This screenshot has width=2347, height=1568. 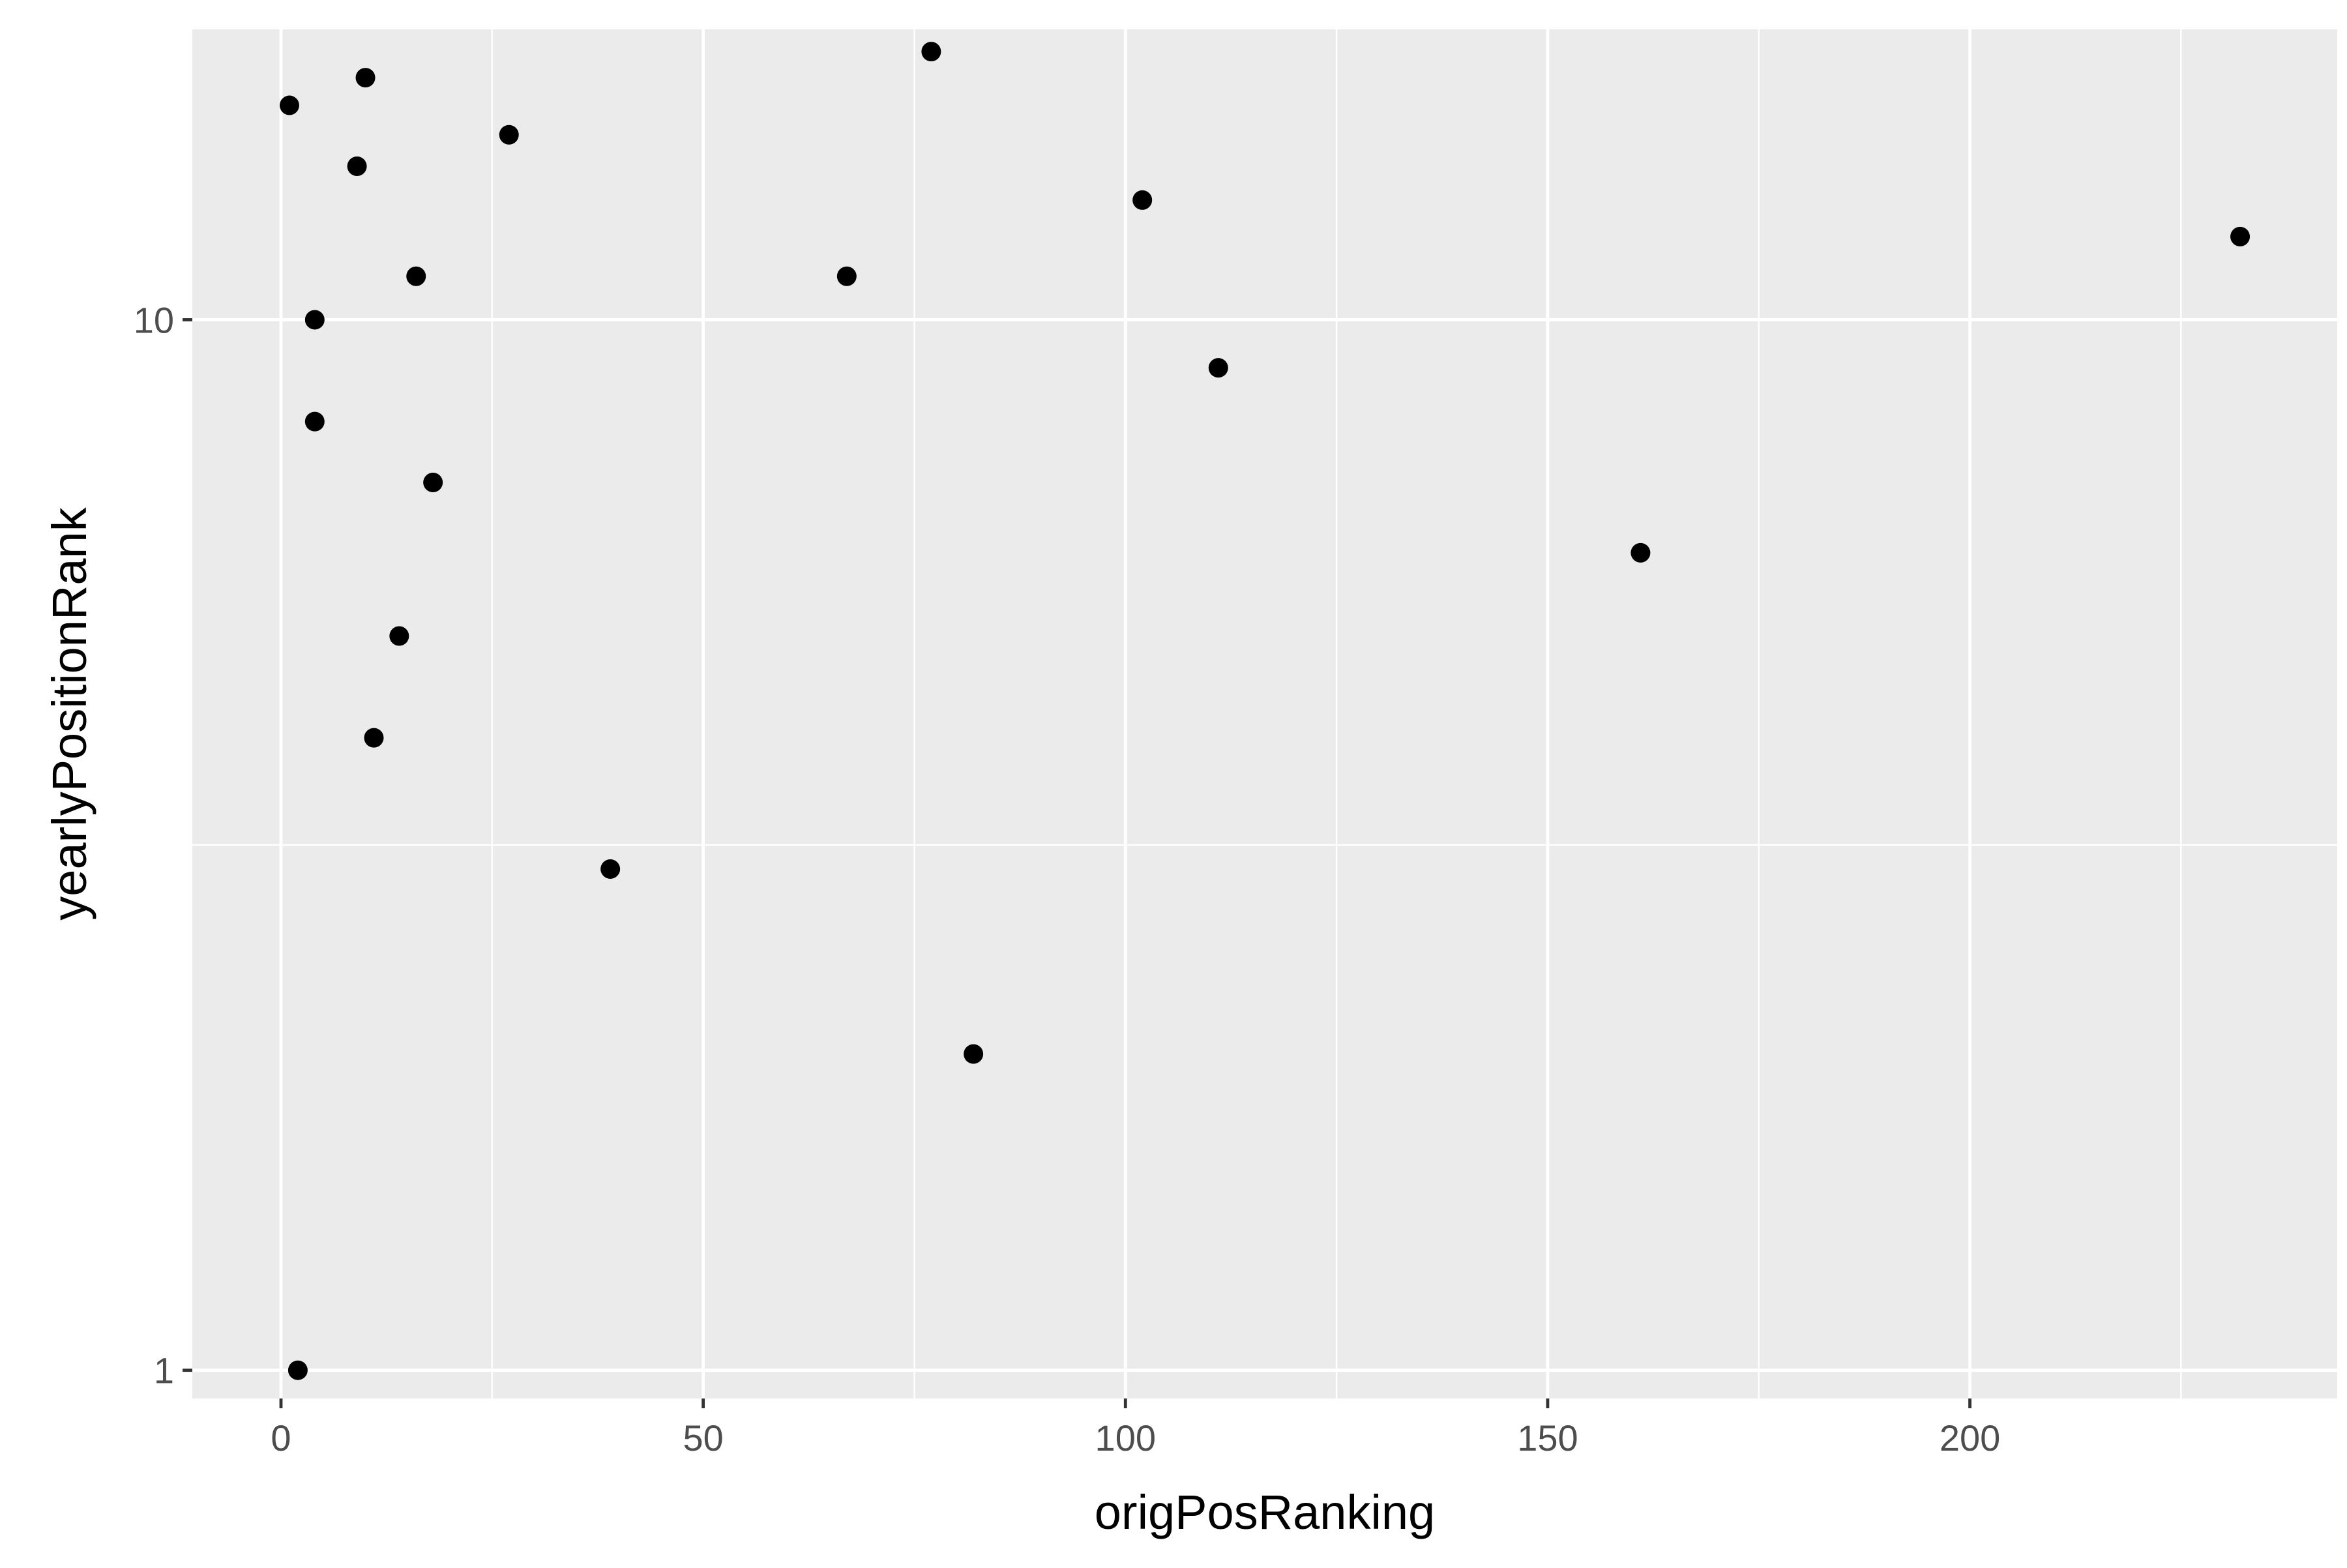 What do you see at coordinates (164, 1371) in the screenshot?
I see `y-tick-label: 1` at bounding box center [164, 1371].